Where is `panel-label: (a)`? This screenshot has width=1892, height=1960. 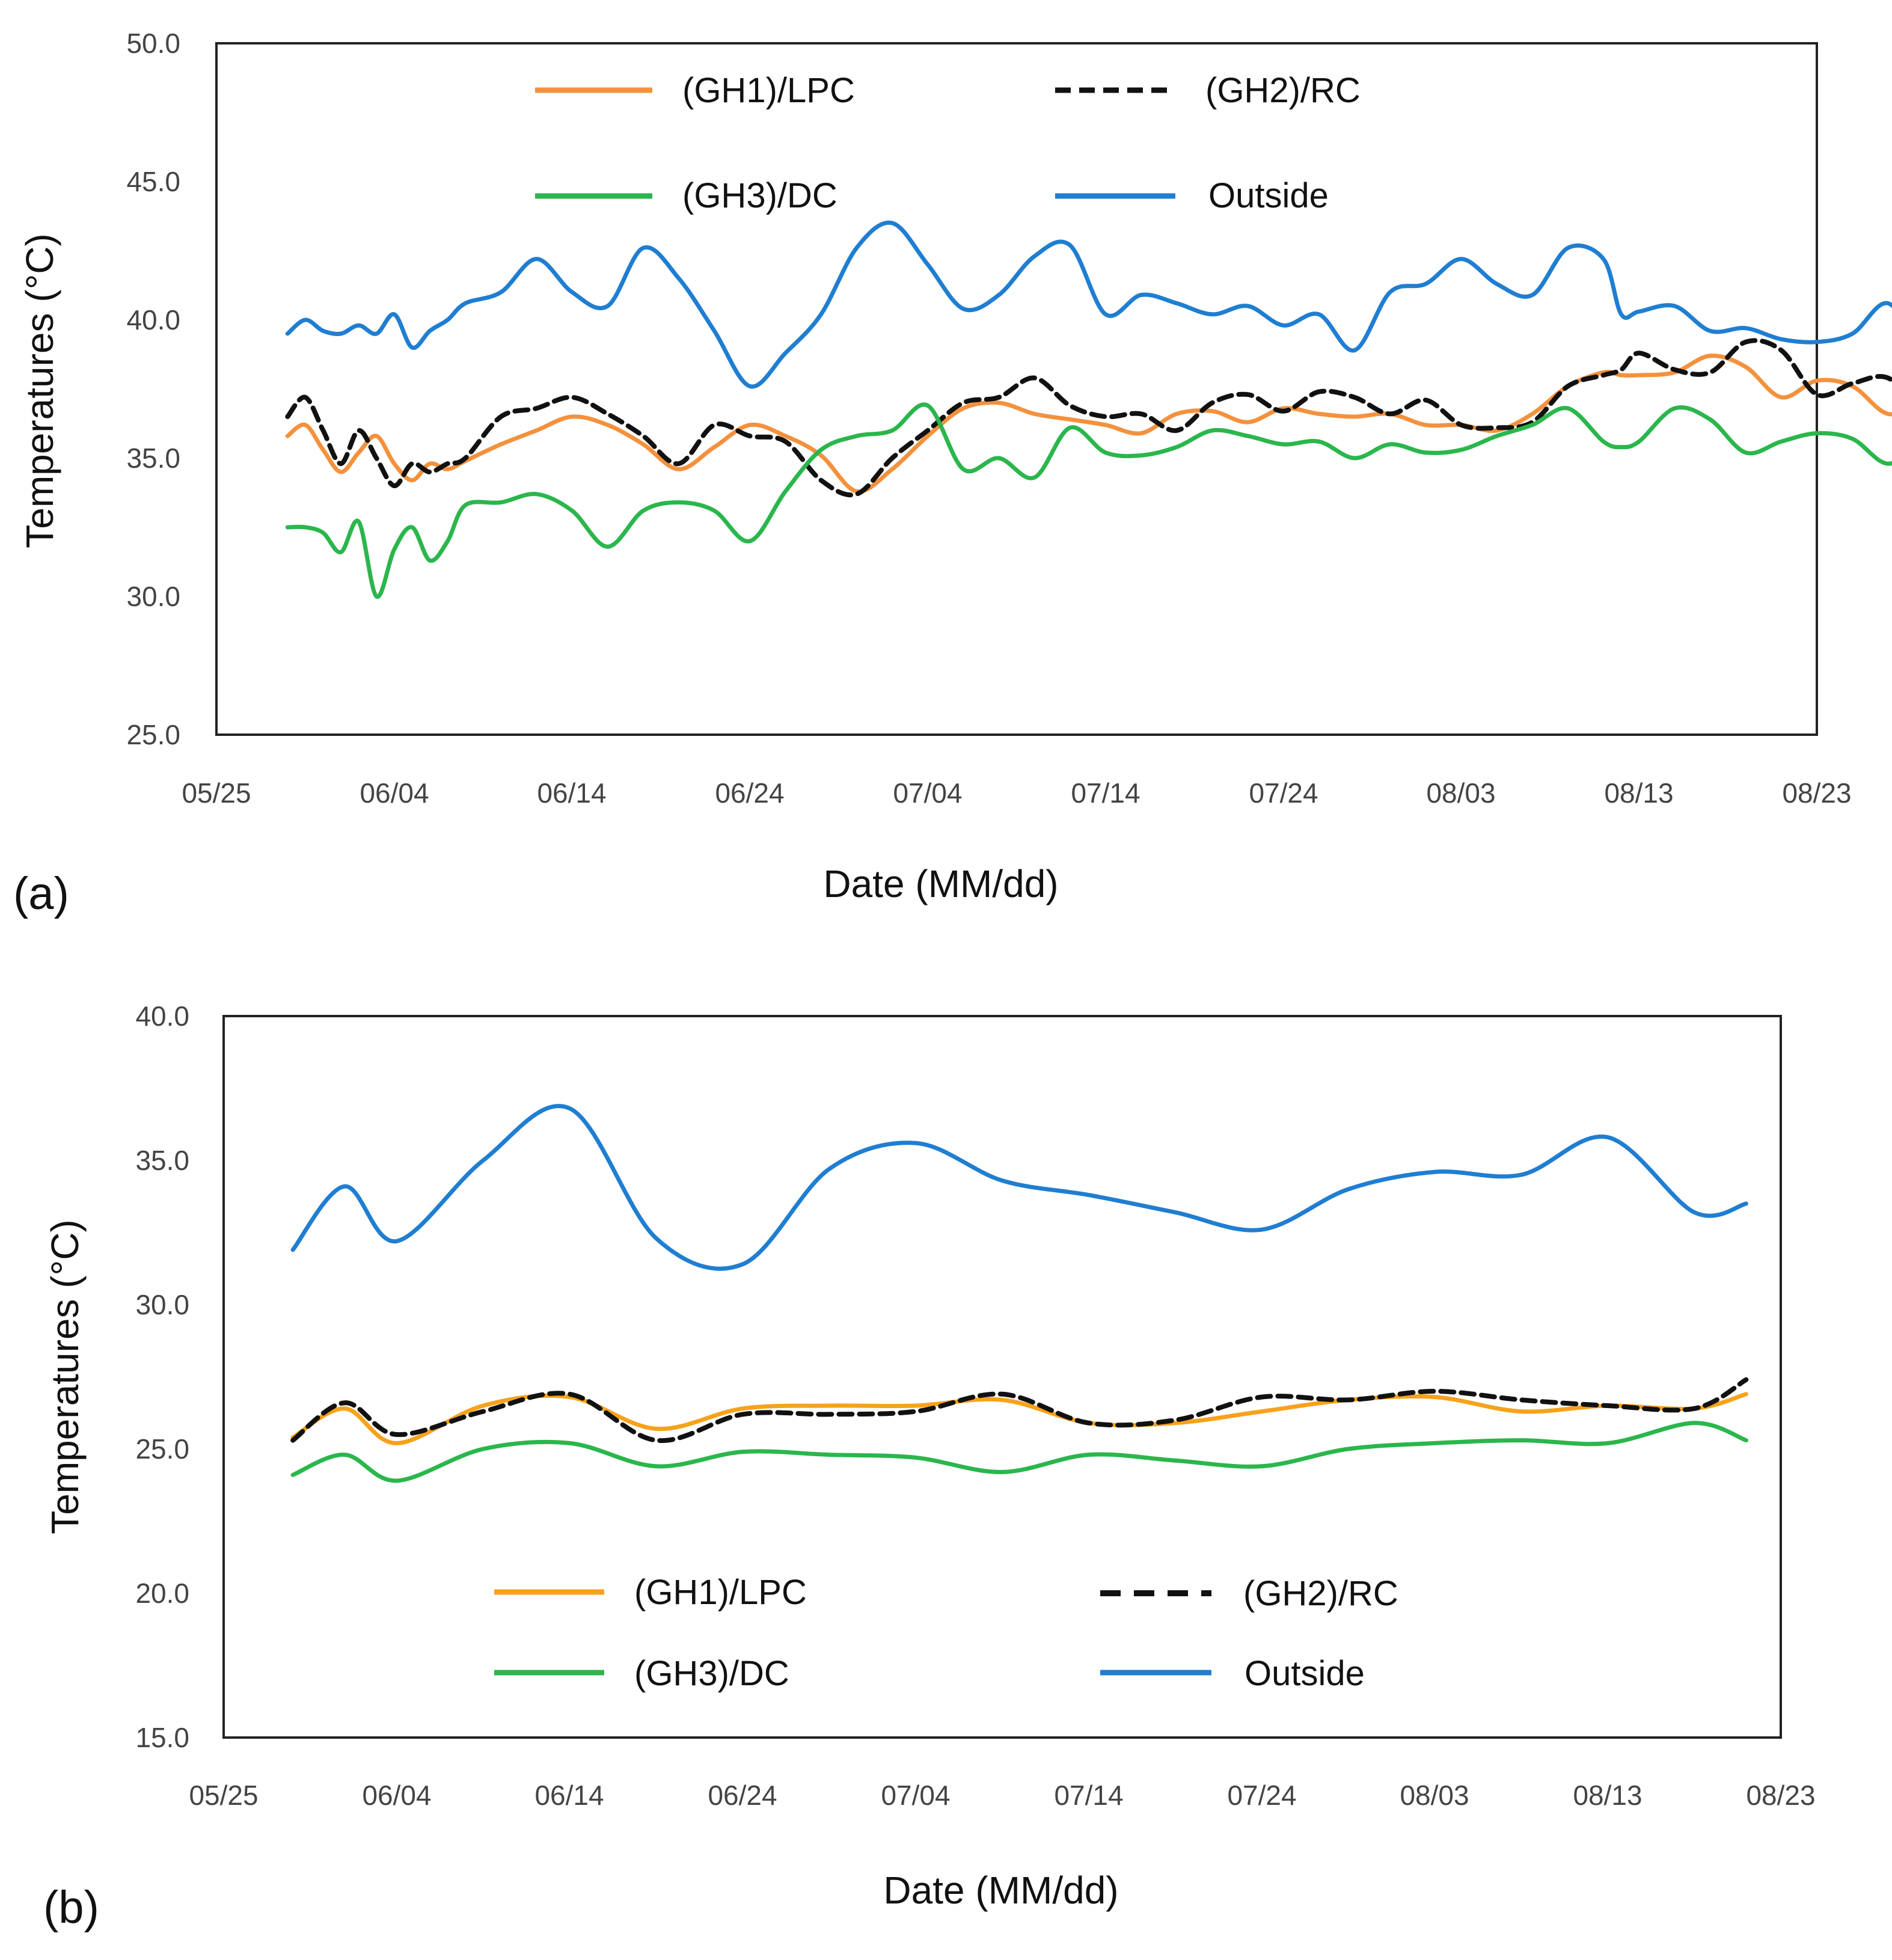 panel-label: (a) is located at coordinates (41, 893).